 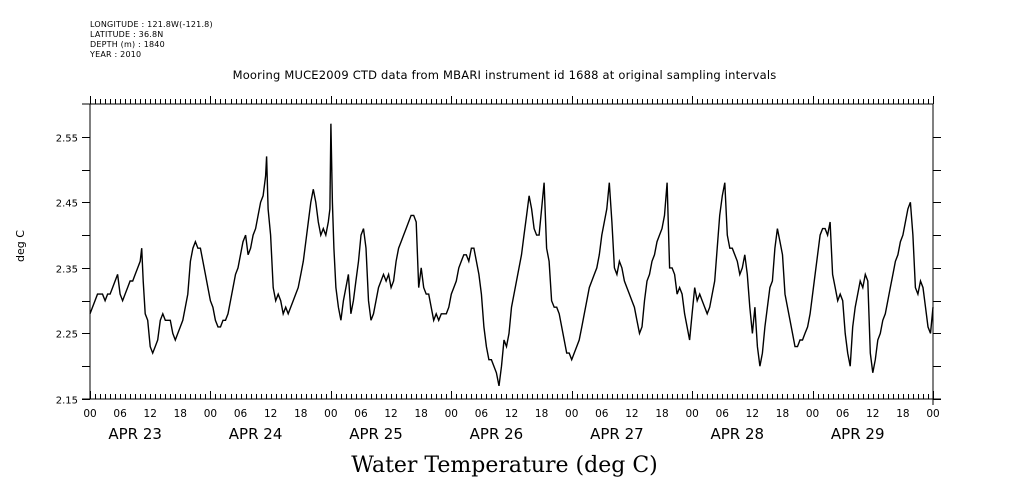 I want to click on x-day-label: APR 26, so click(x=497, y=434).